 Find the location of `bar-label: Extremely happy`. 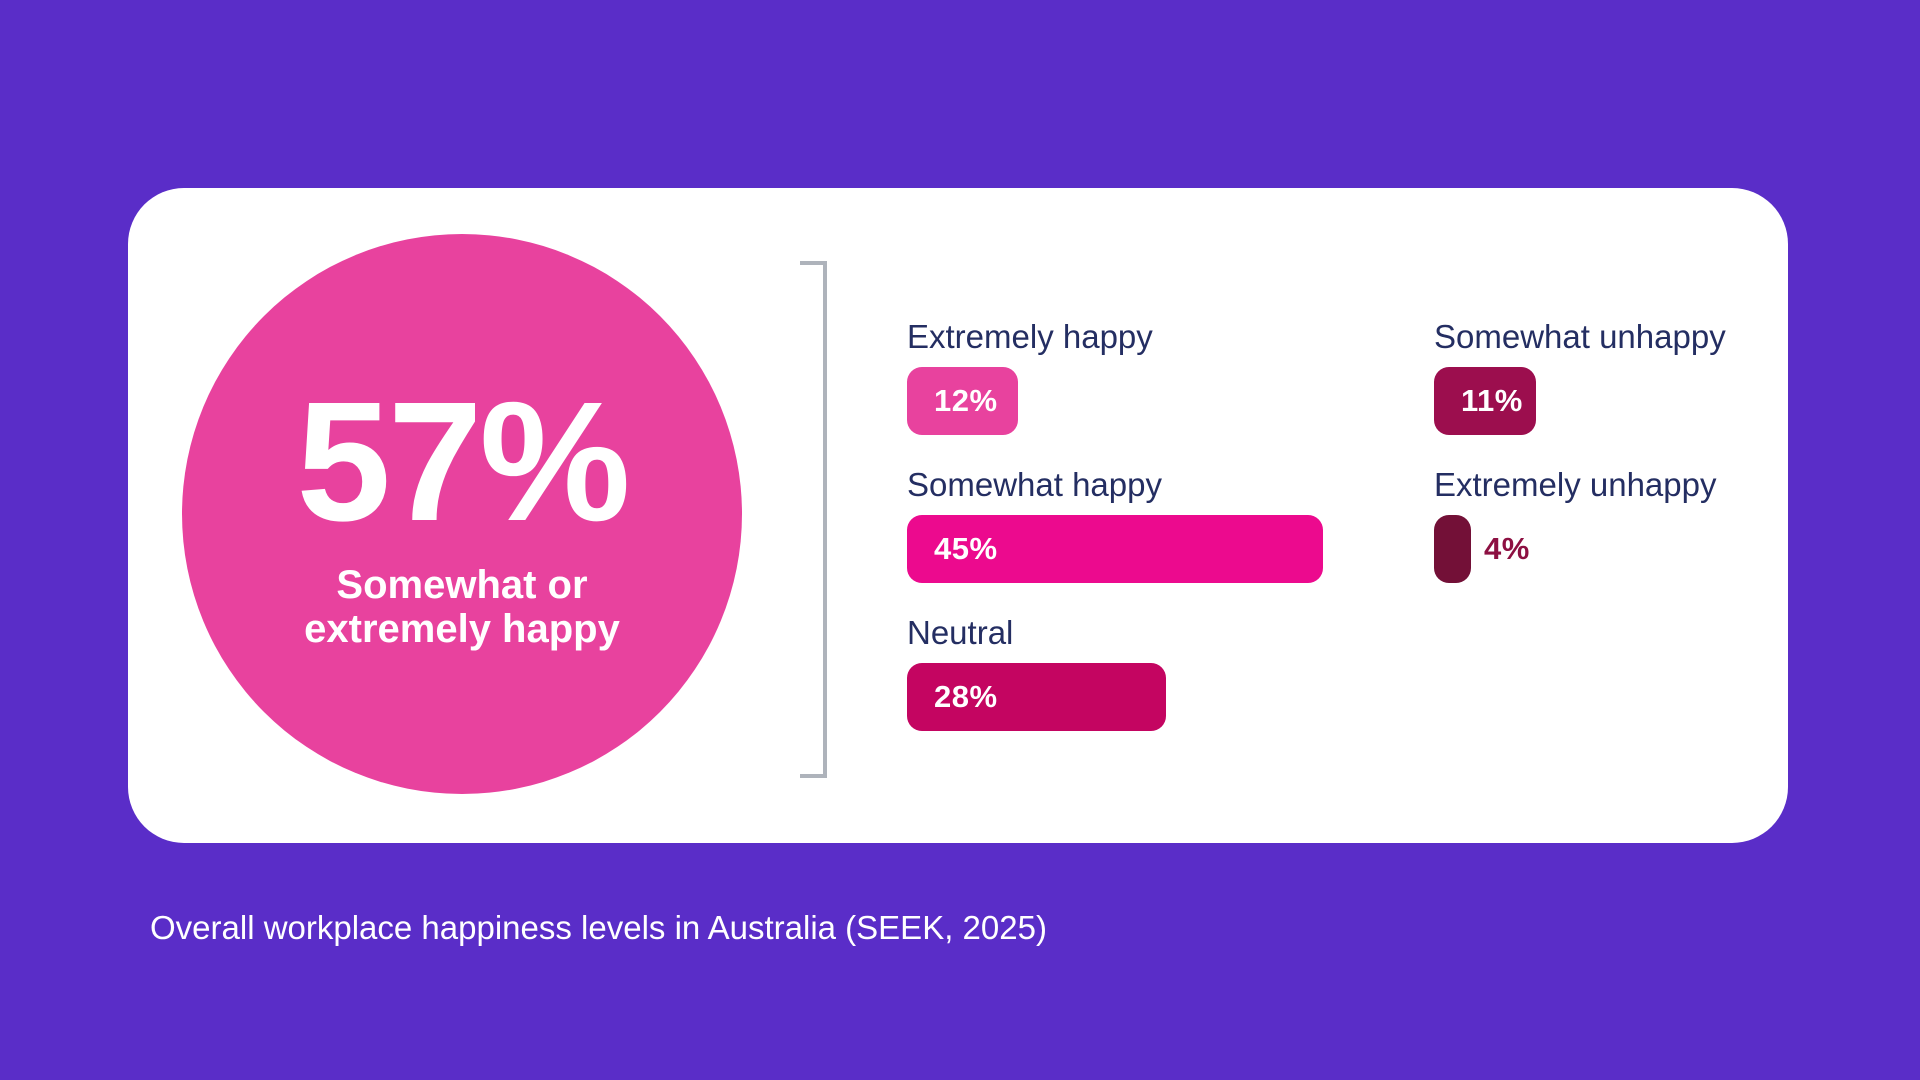

bar-label: Extremely happy is located at coordinates (1030, 336).